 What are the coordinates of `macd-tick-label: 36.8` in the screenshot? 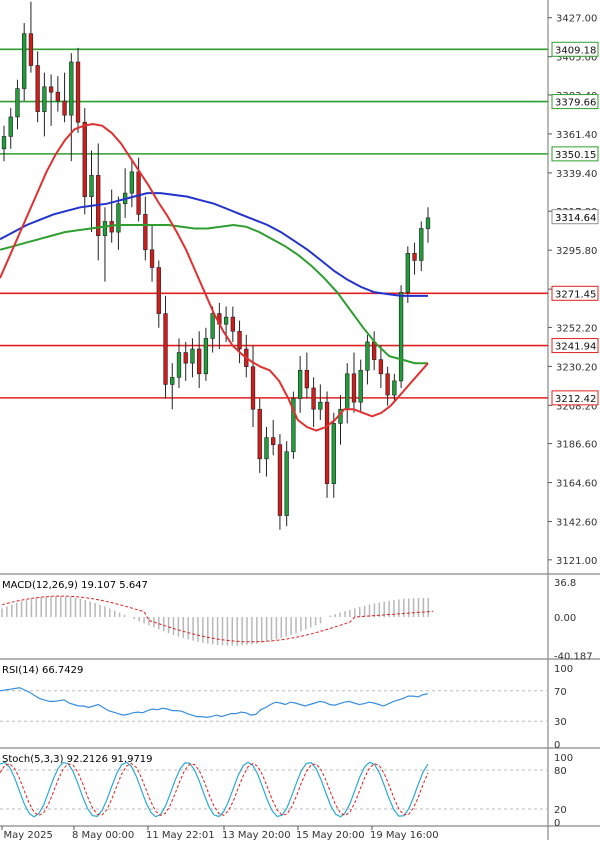 It's located at (565, 583).